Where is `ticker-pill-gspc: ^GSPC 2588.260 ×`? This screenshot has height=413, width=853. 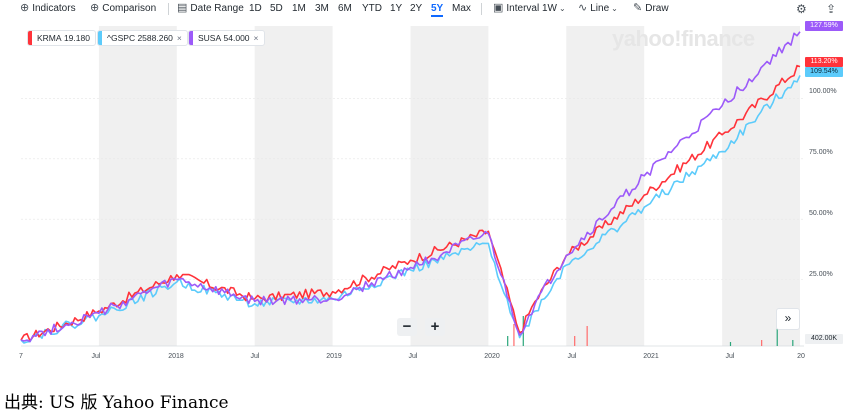
ticker-pill-gspc: ^GSPC 2588.260 × is located at coordinates (142, 38).